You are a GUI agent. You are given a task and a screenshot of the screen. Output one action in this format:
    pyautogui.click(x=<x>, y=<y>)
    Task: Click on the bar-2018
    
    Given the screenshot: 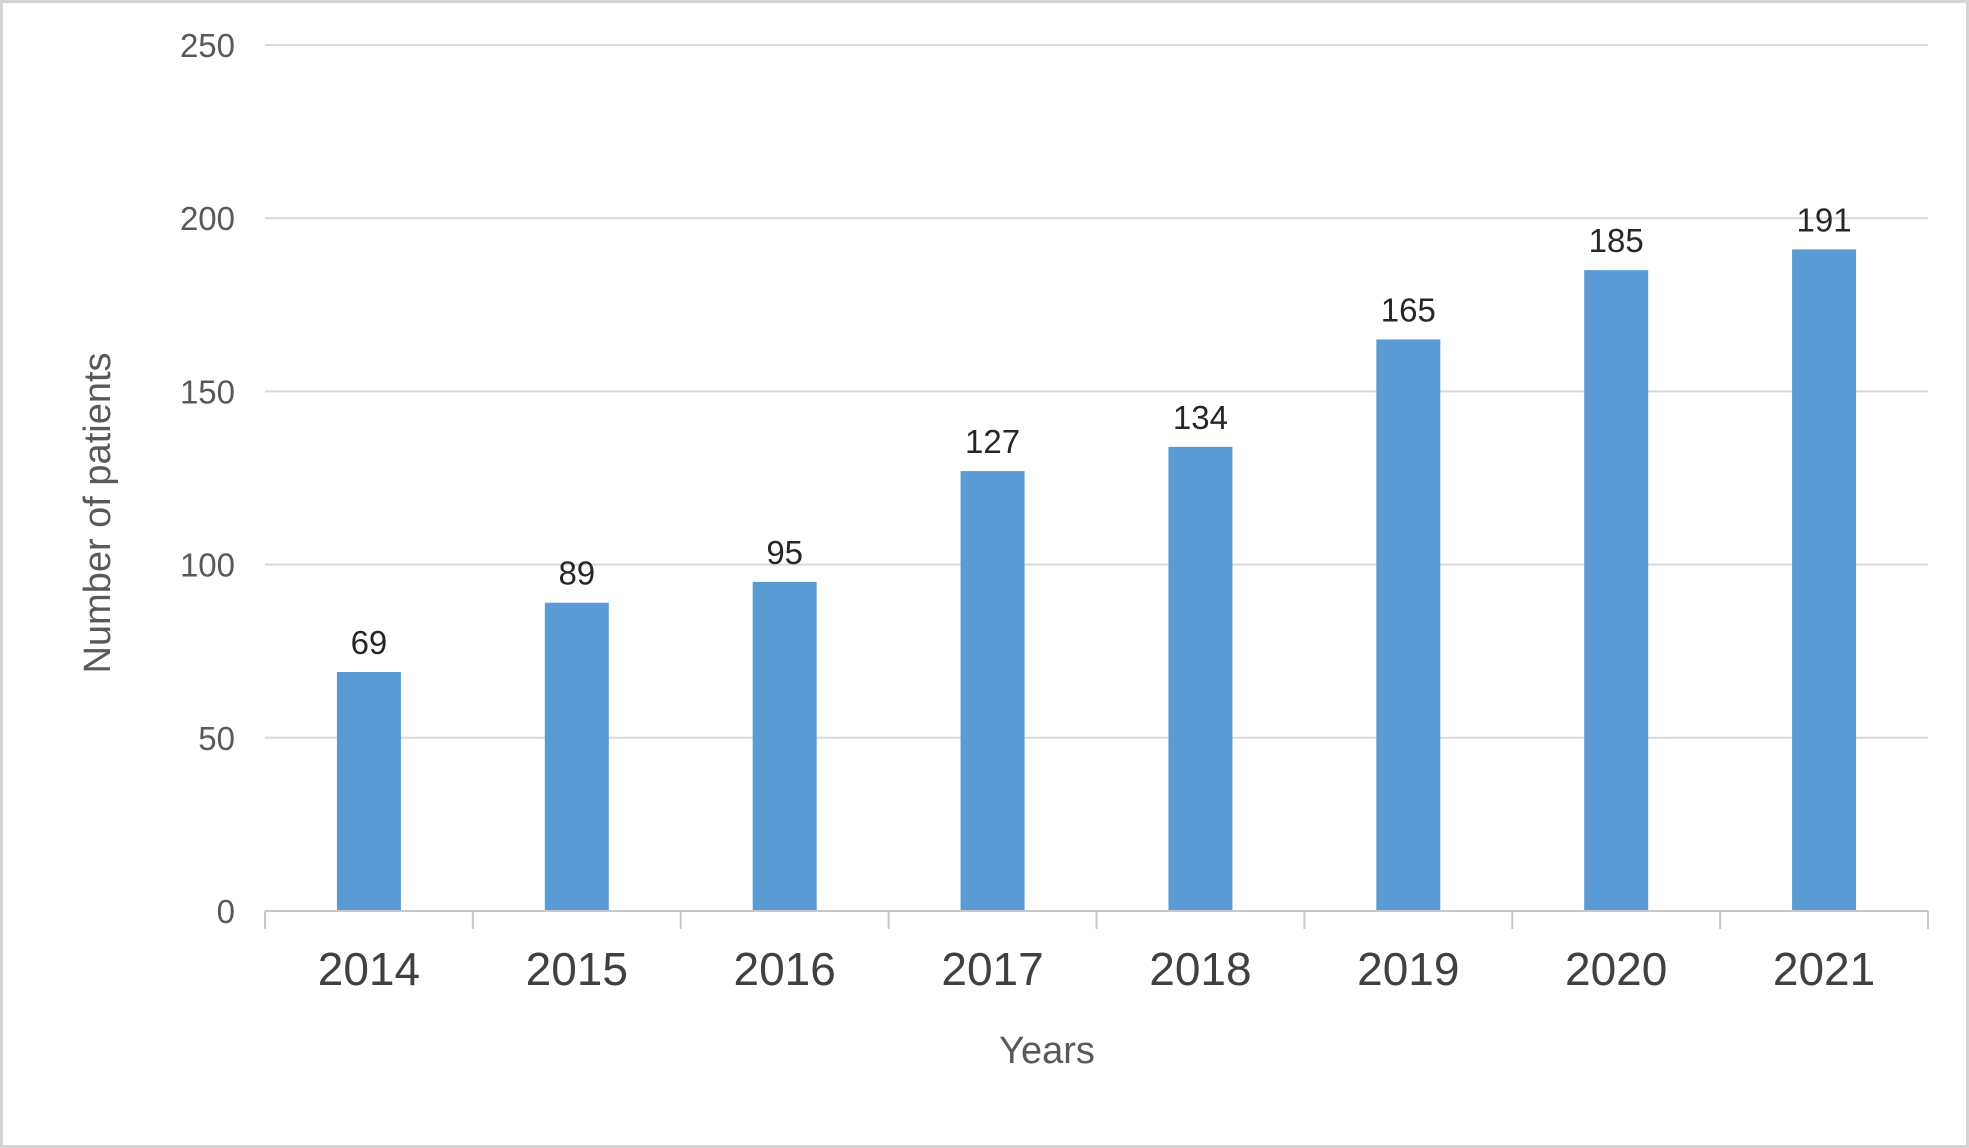 What is the action you would take?
    pyautogui.click(x=1200, y=678)
    